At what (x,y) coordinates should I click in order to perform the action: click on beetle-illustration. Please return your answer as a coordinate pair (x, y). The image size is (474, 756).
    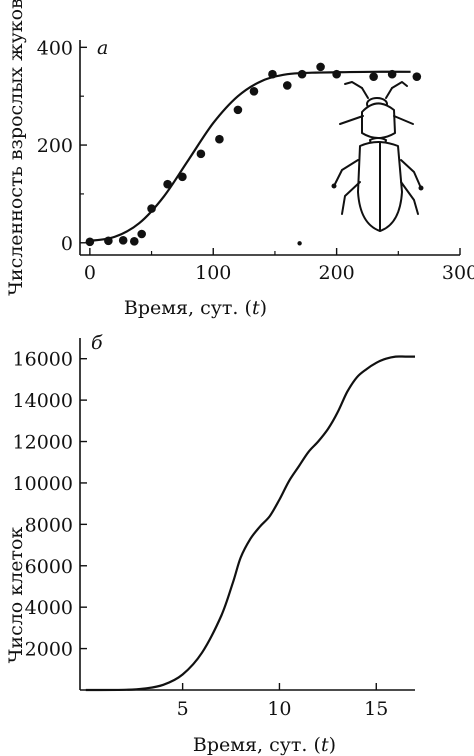
    Looking at the image, I should click on (377, 156).